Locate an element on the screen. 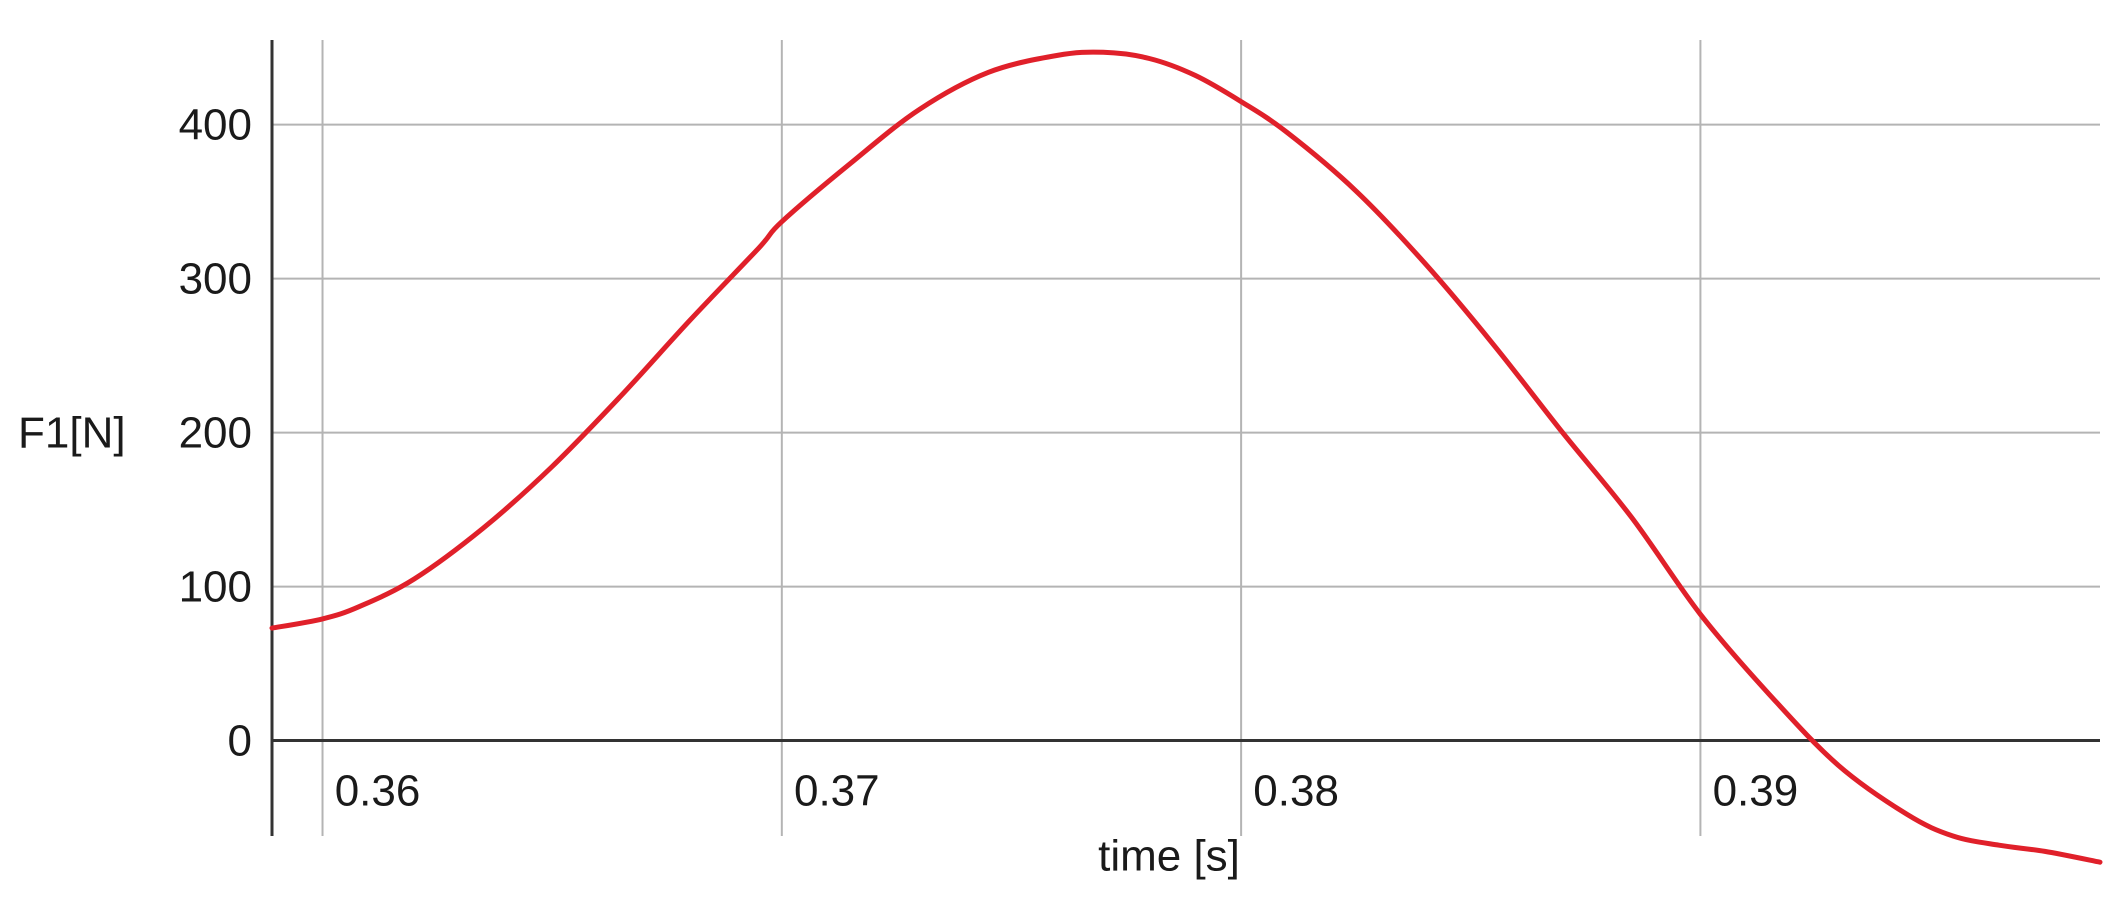 This screenshot has height=909, width=2117. x-tick-label: 0.37 is located at coordinates (837, 791).